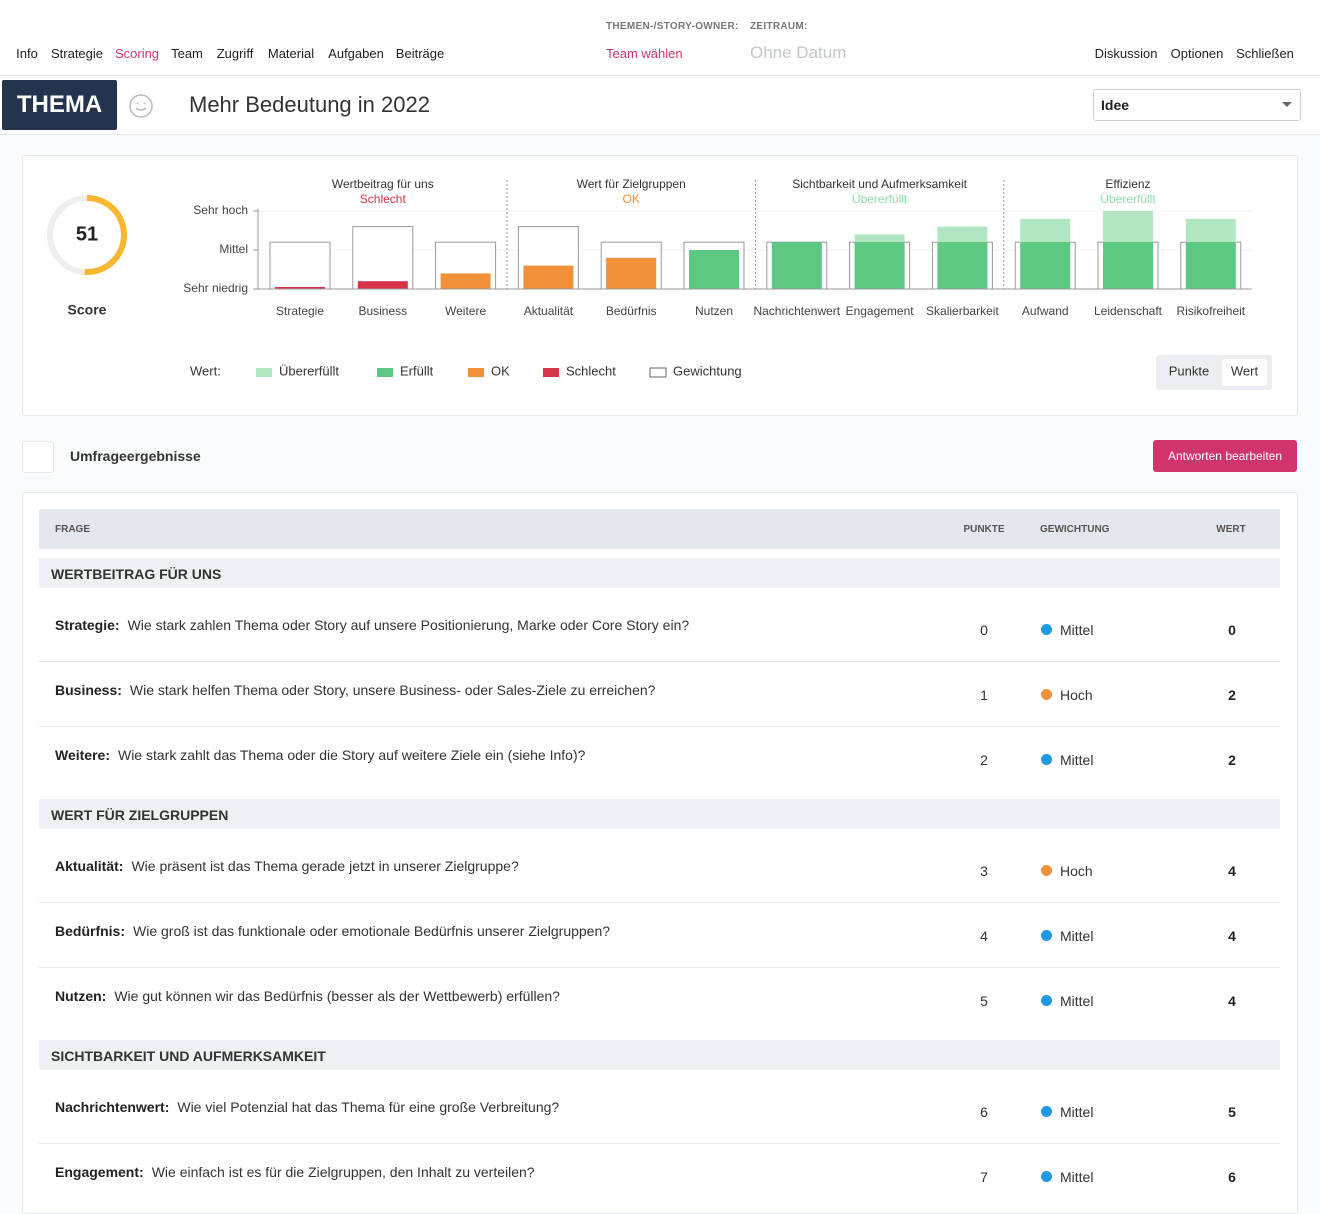  What do you see at coordinates (631, 199) in the screenshot?
I see `group-status: OK` at bounding box center [631, 199].